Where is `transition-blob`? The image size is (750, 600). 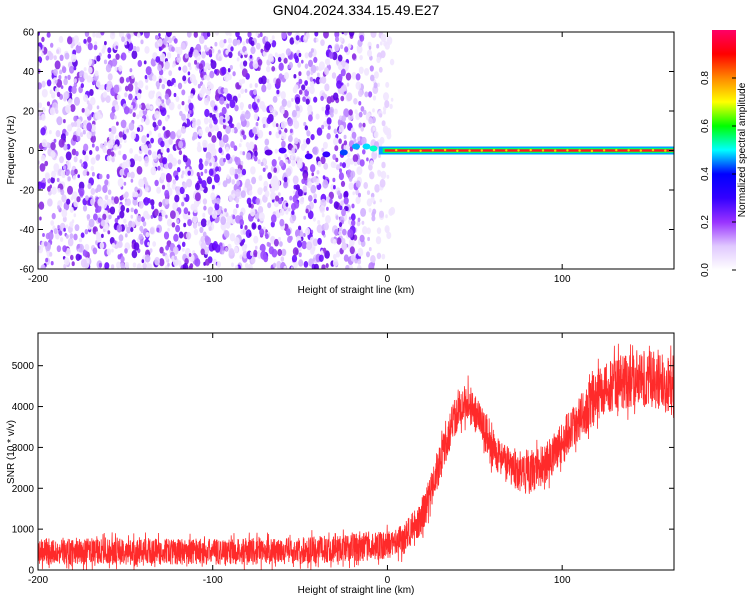 transition-blob is located at coordinates (373, 148).